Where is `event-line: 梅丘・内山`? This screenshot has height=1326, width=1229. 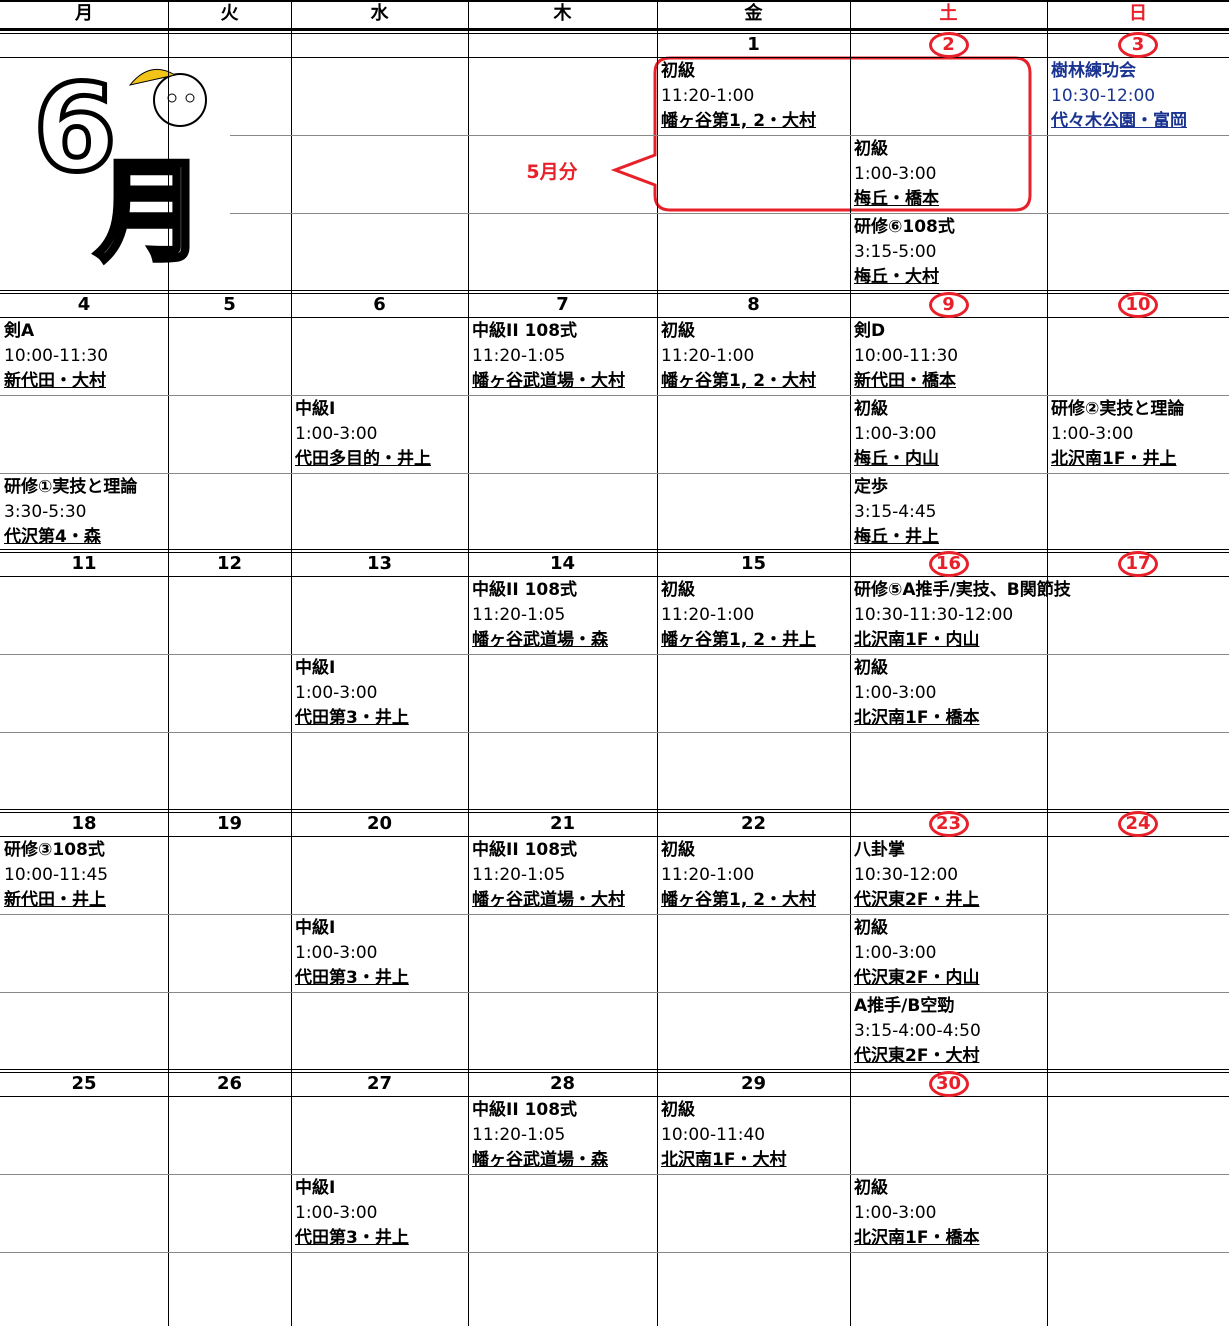
event-line: 梅丘・内山 is located at coordinates (896, 459).